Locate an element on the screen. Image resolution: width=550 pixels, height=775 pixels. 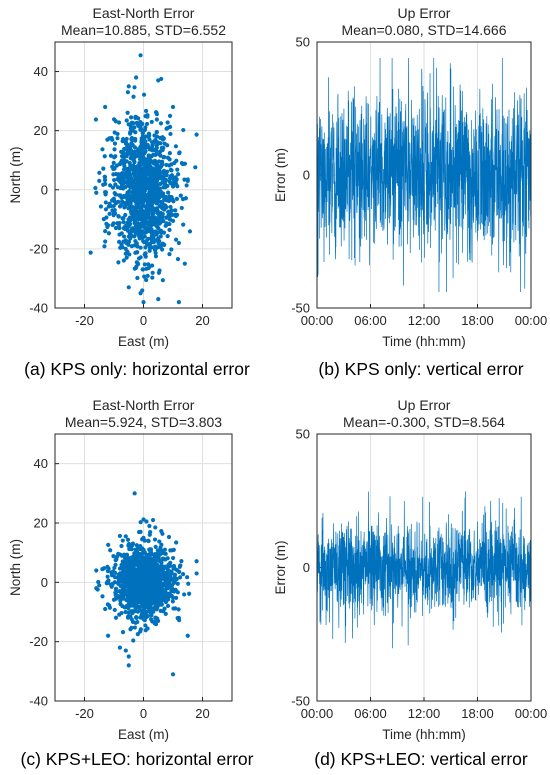
x-tick-label: -20 is located at coordinates (84, 320).